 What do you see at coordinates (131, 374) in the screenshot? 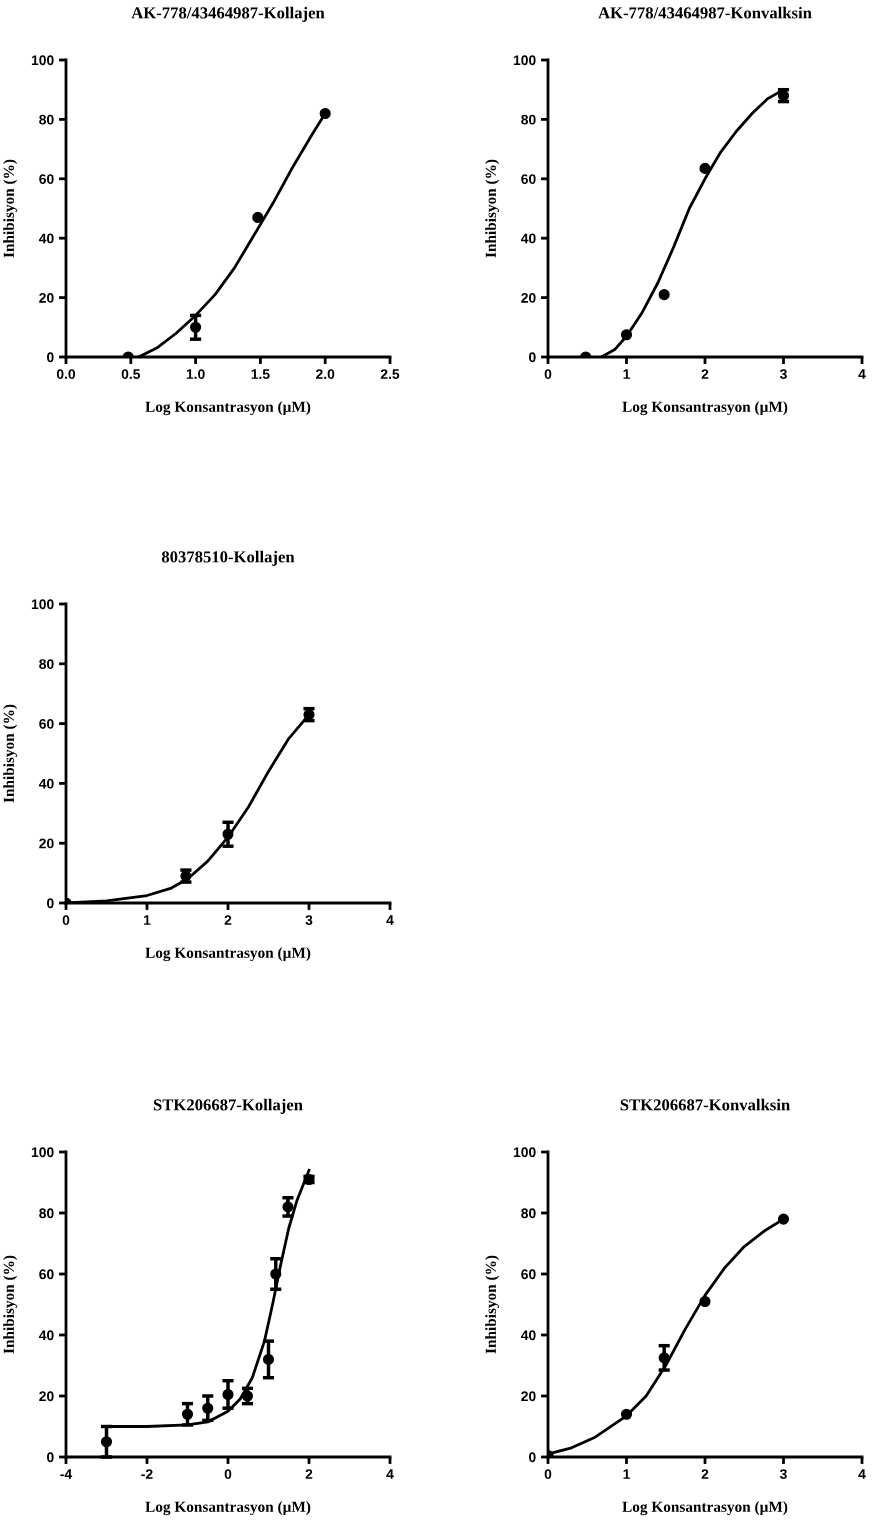
I see `x-tick-label: 0.5` at bounding box center [131, 374].